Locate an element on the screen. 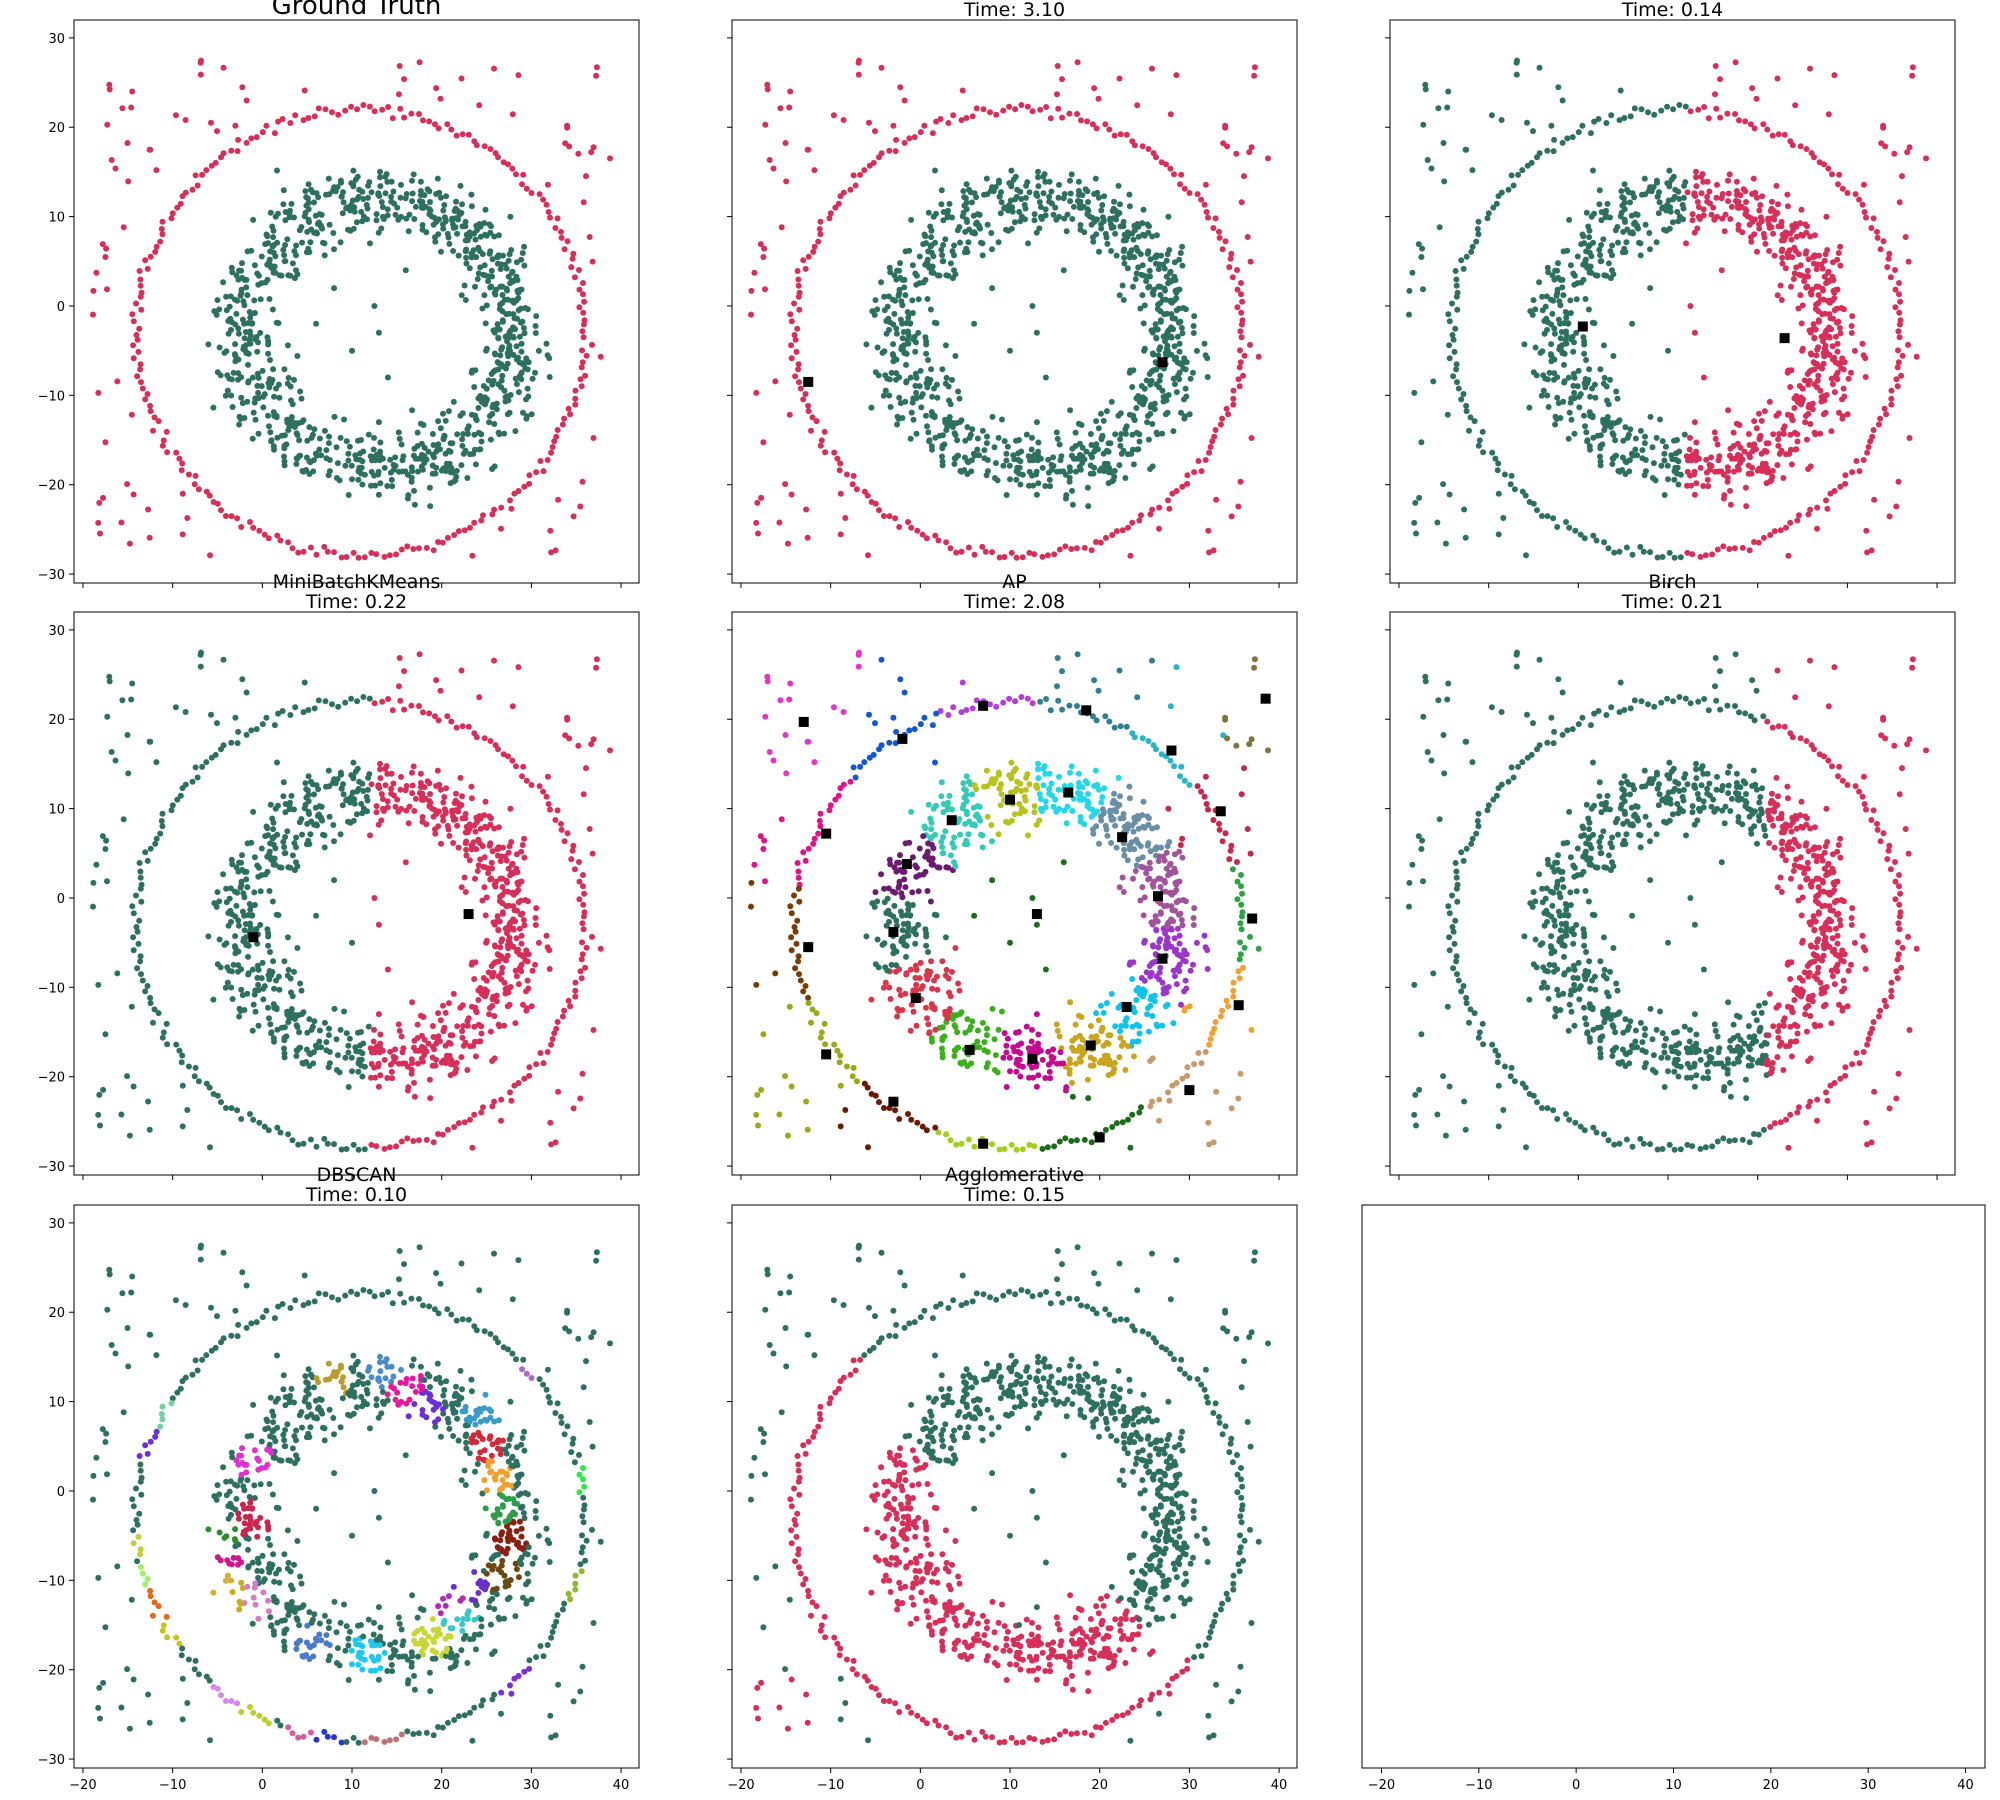  scatter-points is located at coordinates (1009, 309).